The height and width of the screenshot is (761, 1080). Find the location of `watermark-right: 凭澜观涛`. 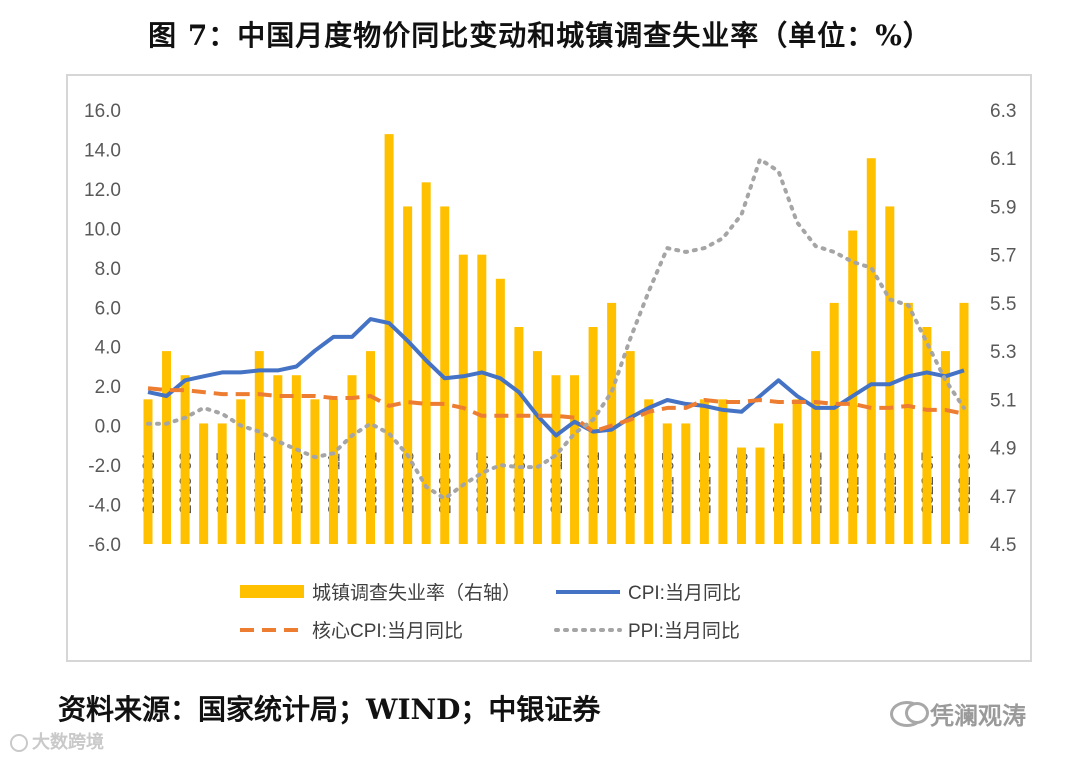

watermark-right: 凭澜观涛 is located at coordinates (958, 713).